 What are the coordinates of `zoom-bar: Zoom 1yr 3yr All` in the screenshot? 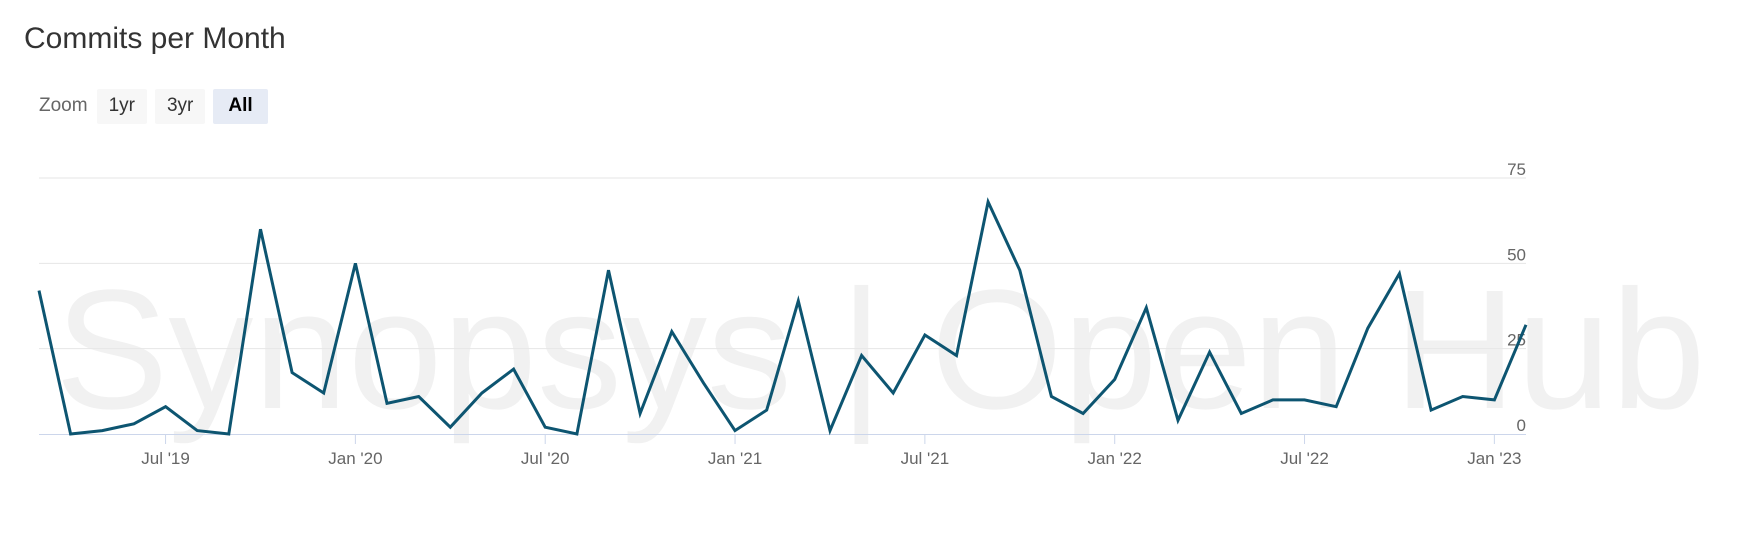 It's located at (157, 106).